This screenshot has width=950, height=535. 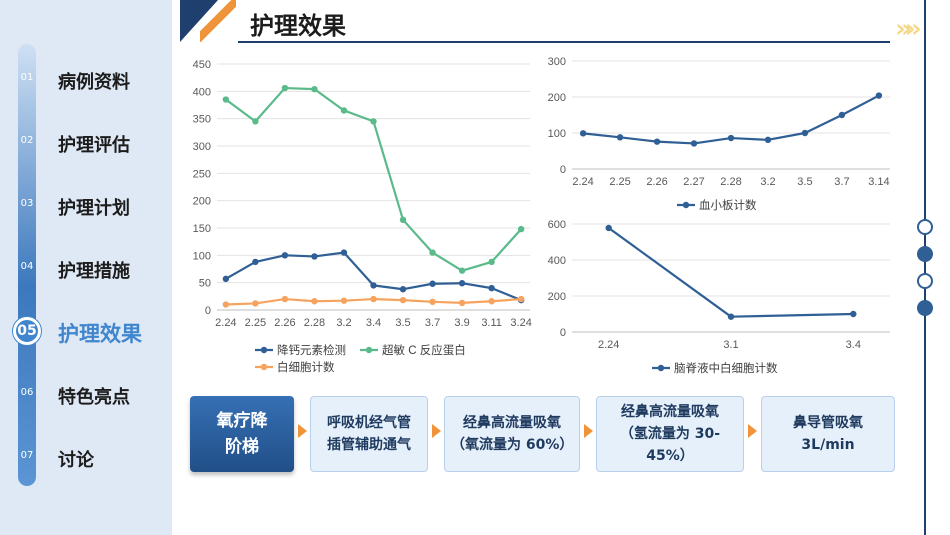 What do you see at coordinates (520, 323) in the screenshot?
I see `x-tick-label: 3.24` at bounding box center [520, 323].